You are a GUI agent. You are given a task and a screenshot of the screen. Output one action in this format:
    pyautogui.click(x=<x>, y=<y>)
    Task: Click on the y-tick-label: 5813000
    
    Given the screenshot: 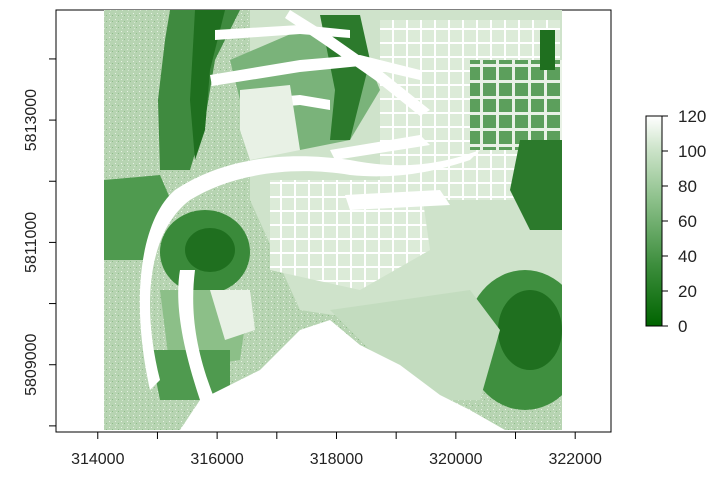 What is the action you would take?
    pyautogui.click(x=31, y=120)
    